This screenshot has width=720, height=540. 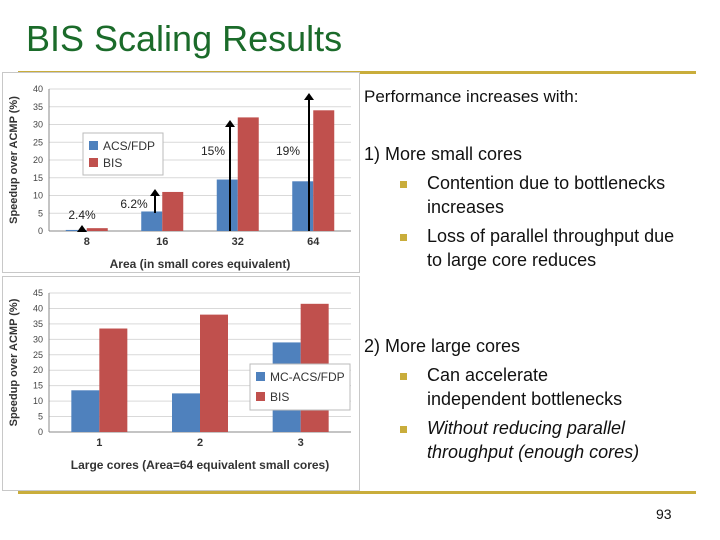 What do you see at coordinates (200, 443) in the screenshot?
I see `x-tick-label: 2` at bounding box center [200, 443].